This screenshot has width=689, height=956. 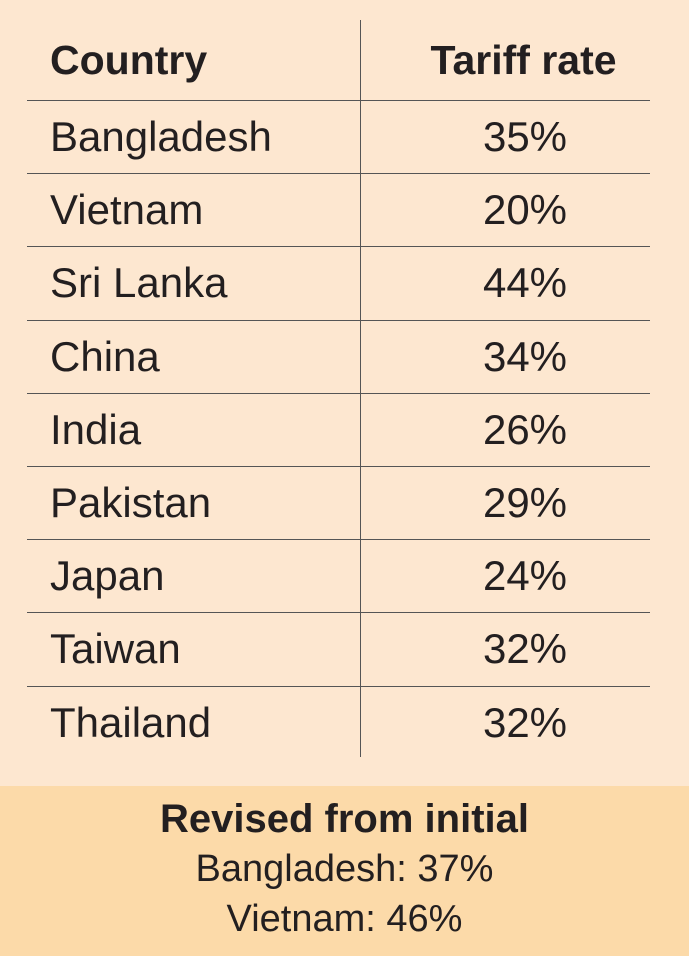 I want to click on rate-cell: 20%, so click(x=525, y=210).